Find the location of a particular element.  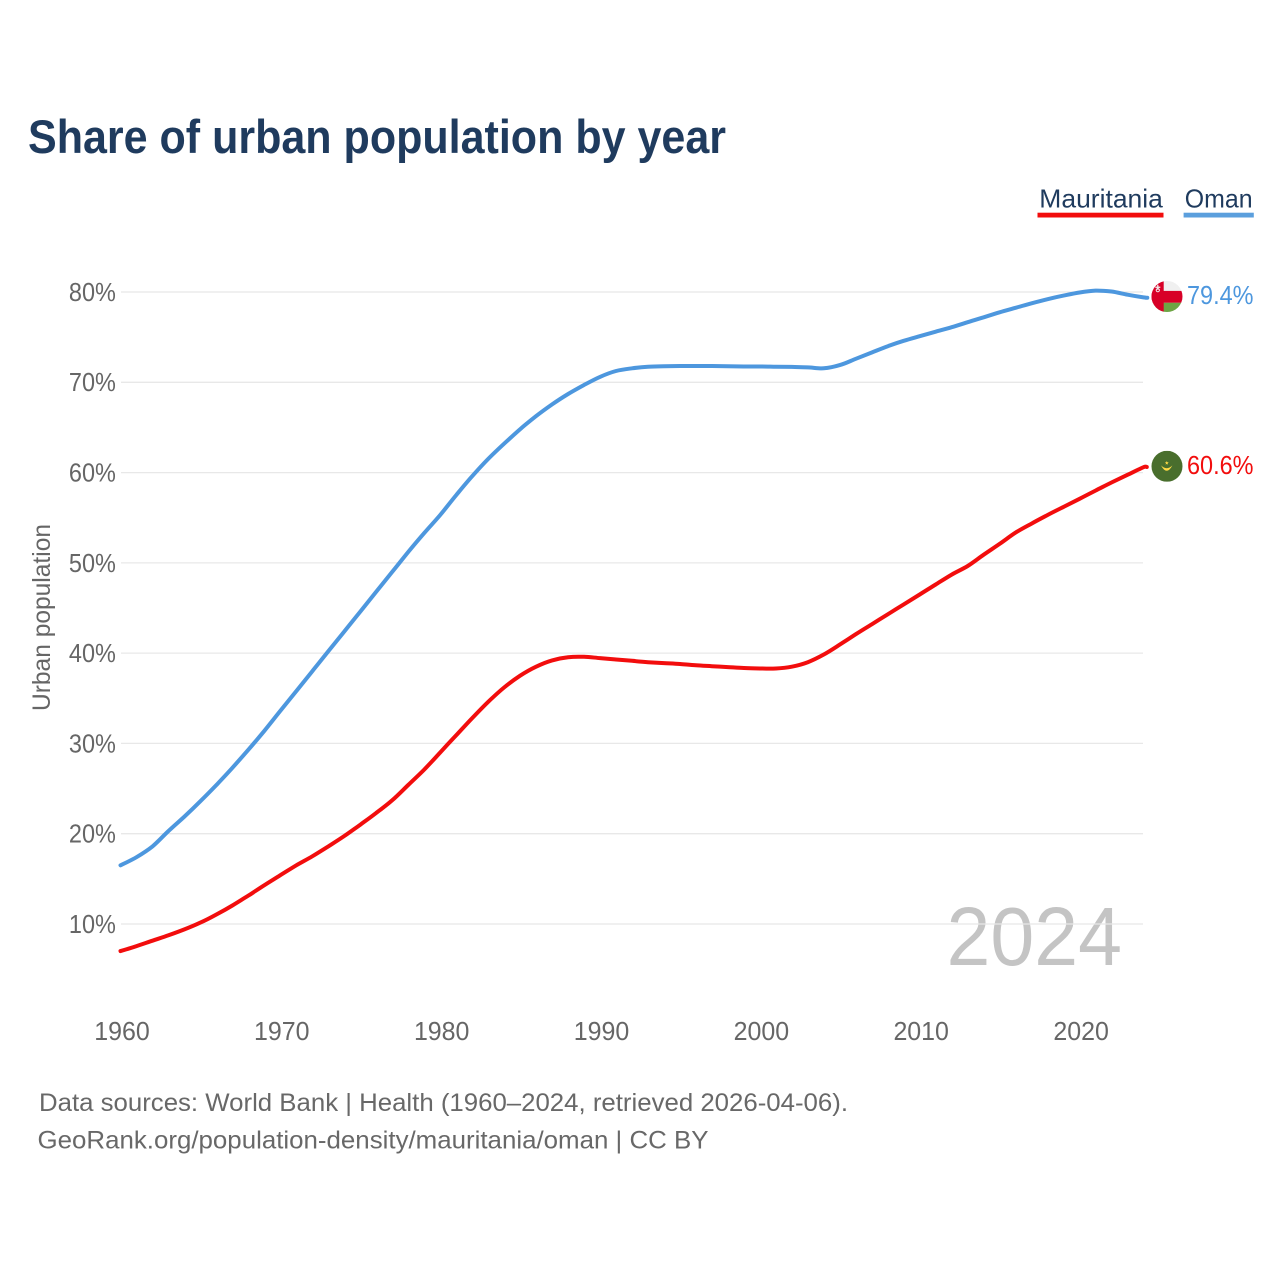

svg-text:Share of urban population by y: Share of urban population by year is located at coordinates (377, 137).